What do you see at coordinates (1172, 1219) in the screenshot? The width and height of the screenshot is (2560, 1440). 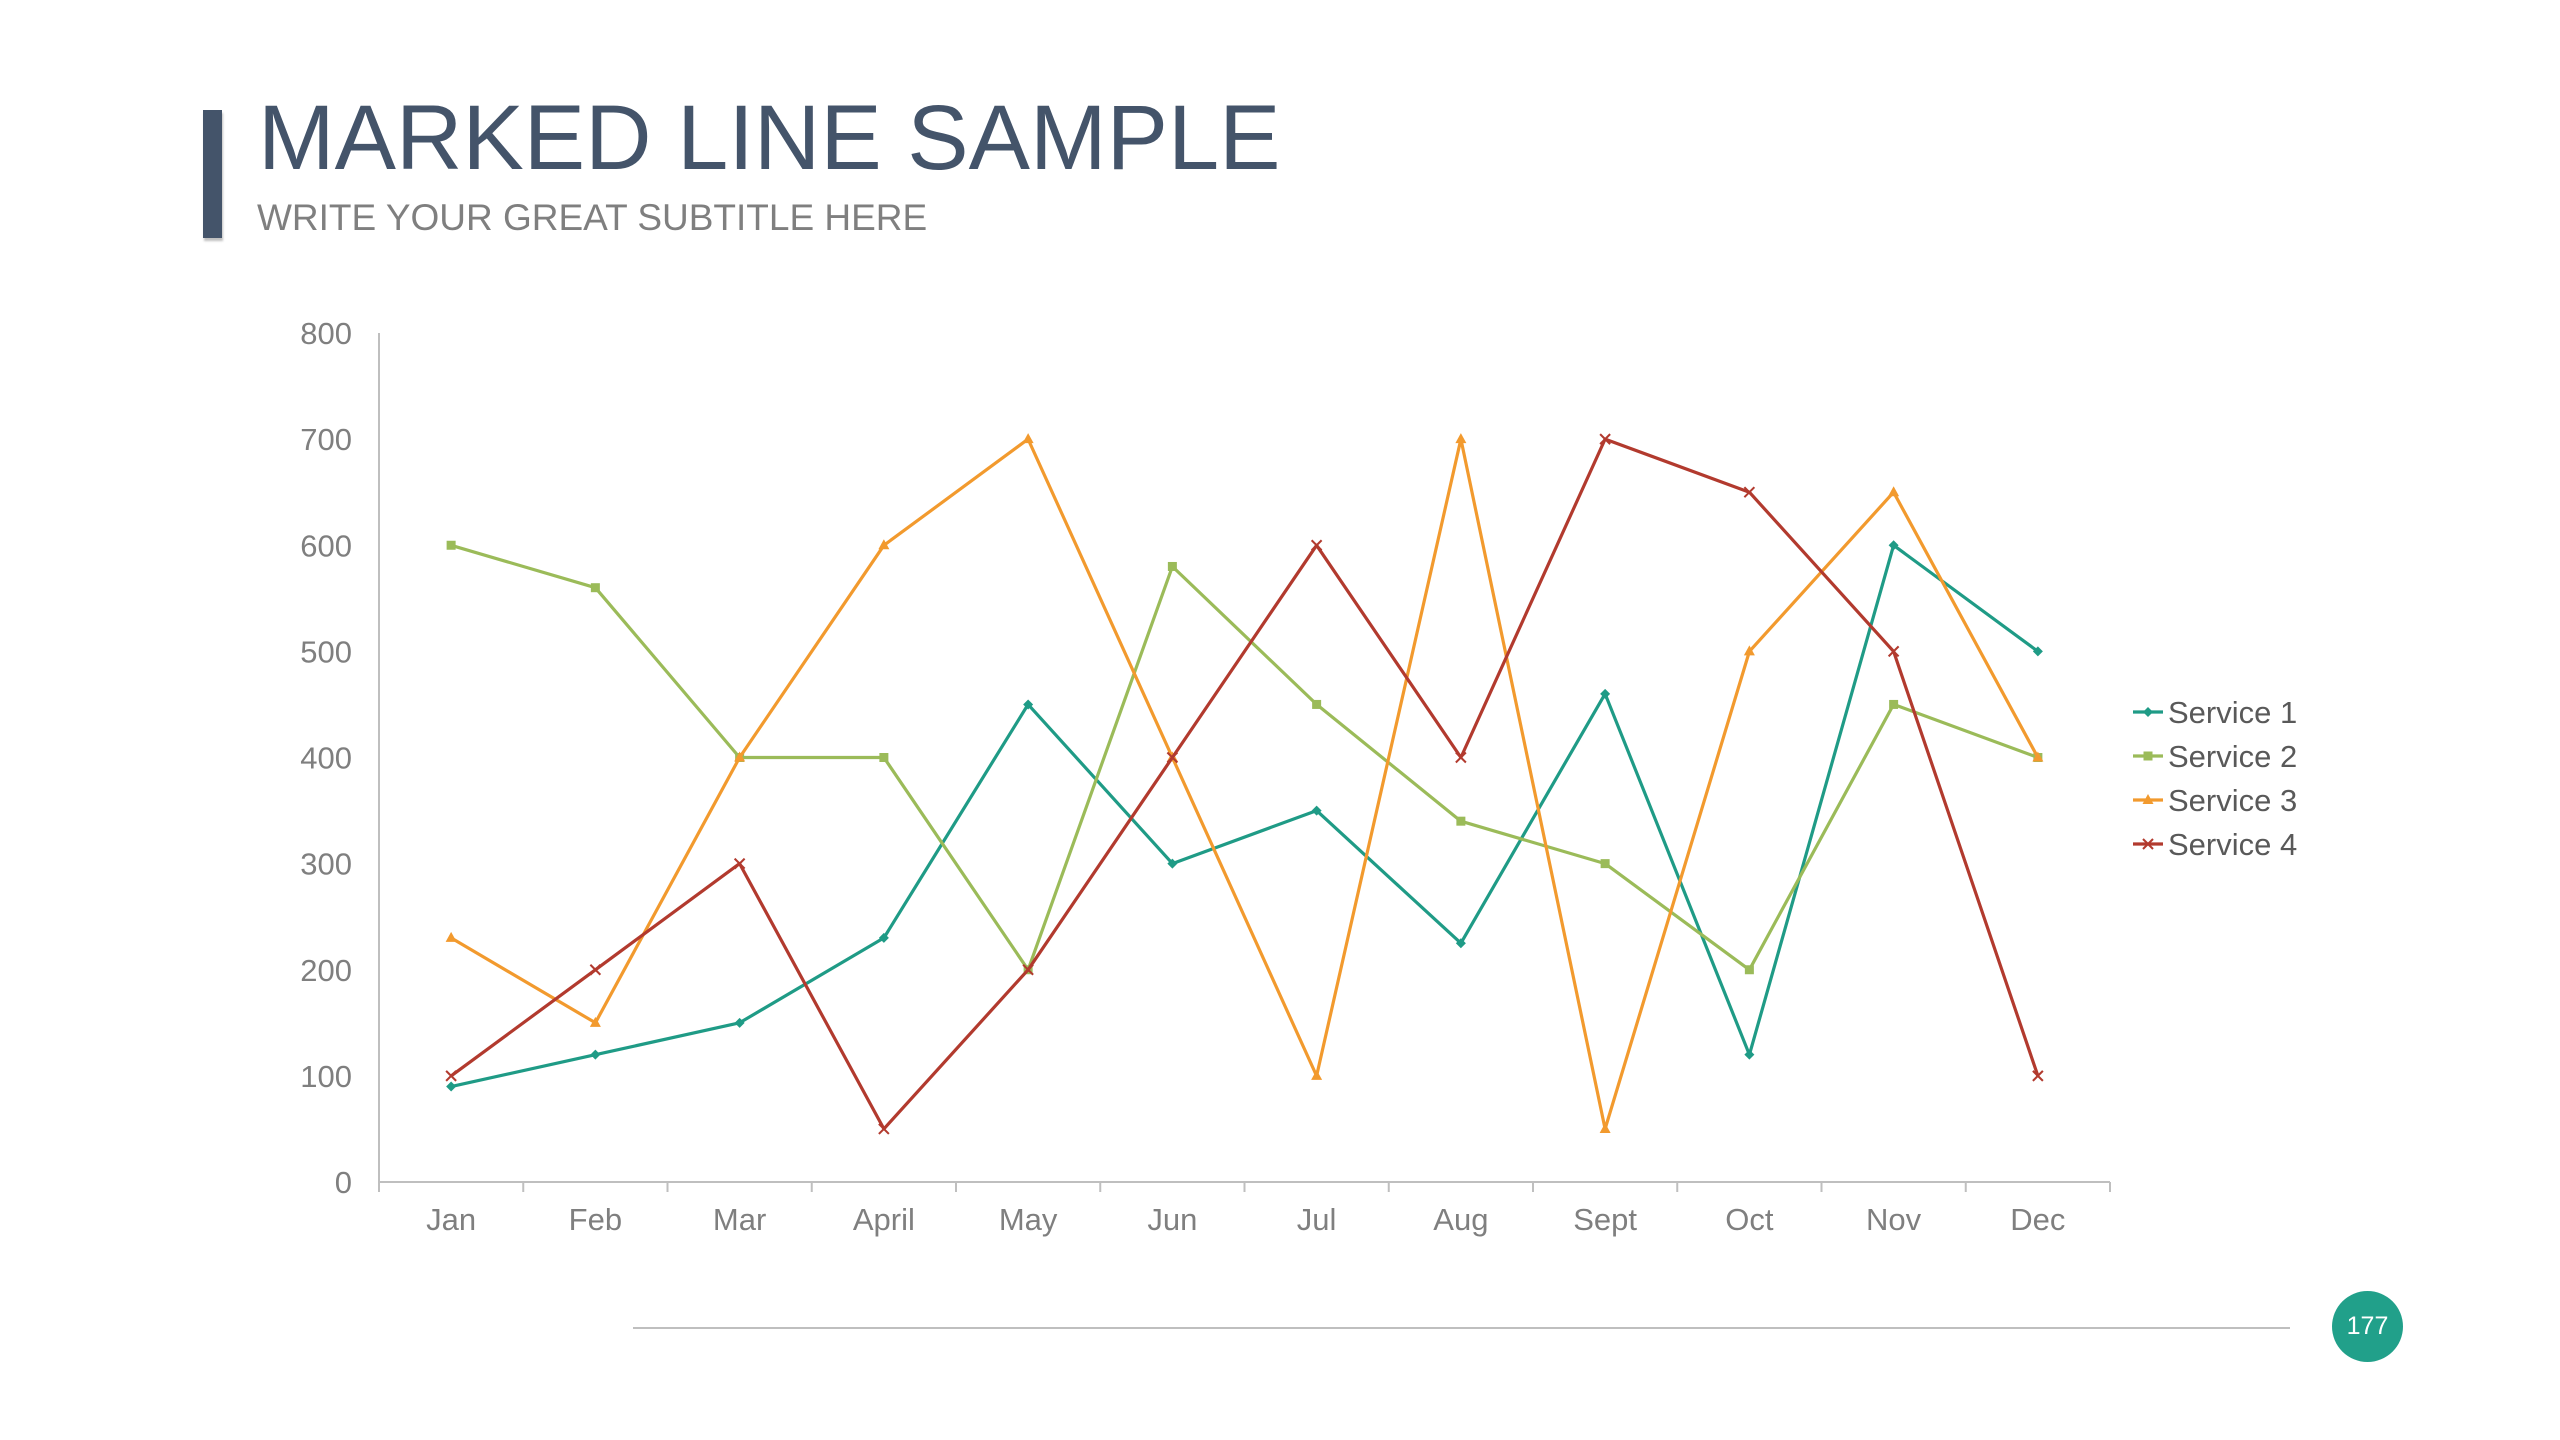 I see `x-tick-label: Jun` at bounding box center [1172, 1219].